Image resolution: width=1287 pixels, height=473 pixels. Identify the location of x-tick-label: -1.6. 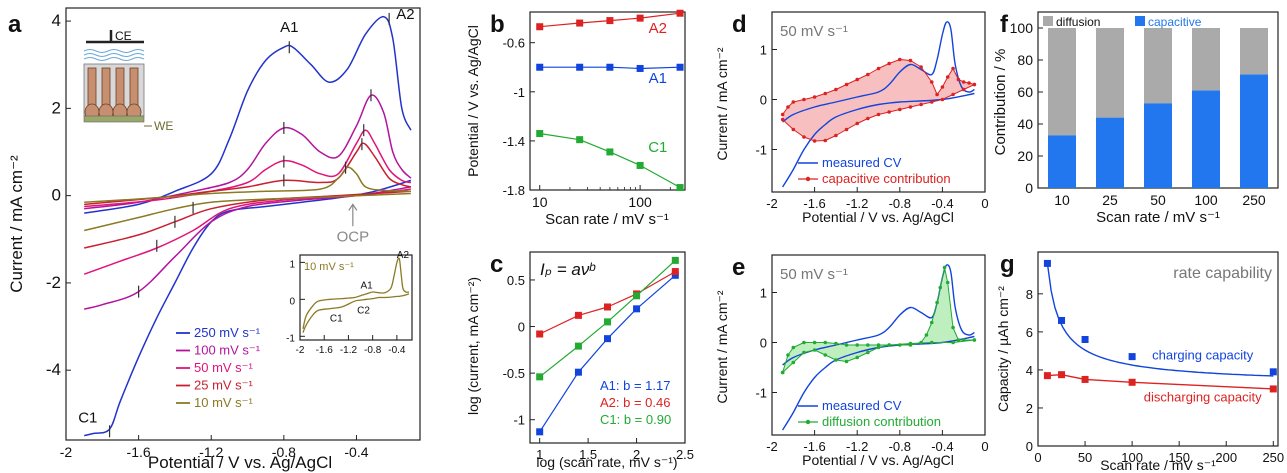
(814, 446).